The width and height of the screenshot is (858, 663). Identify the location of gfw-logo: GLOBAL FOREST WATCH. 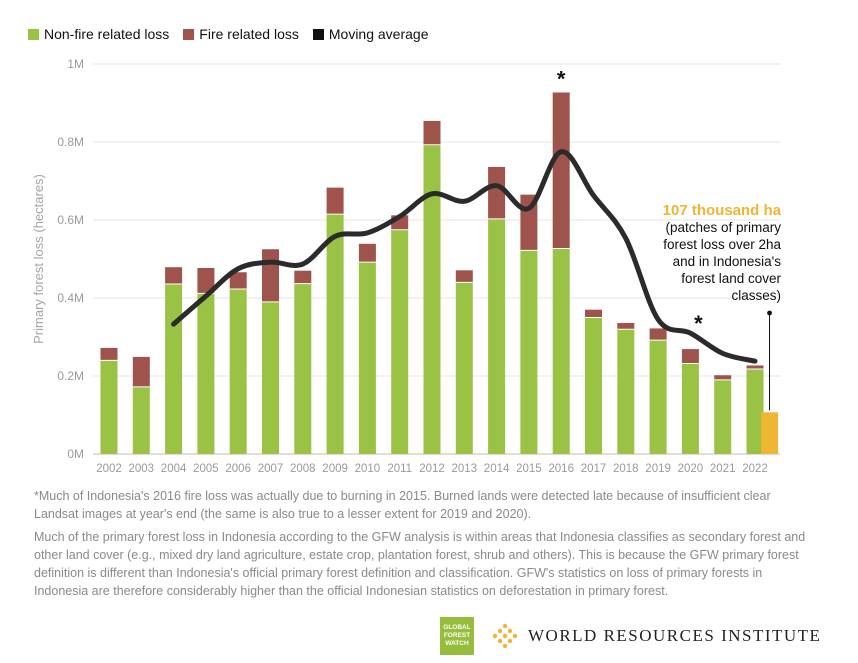
(457, 636).